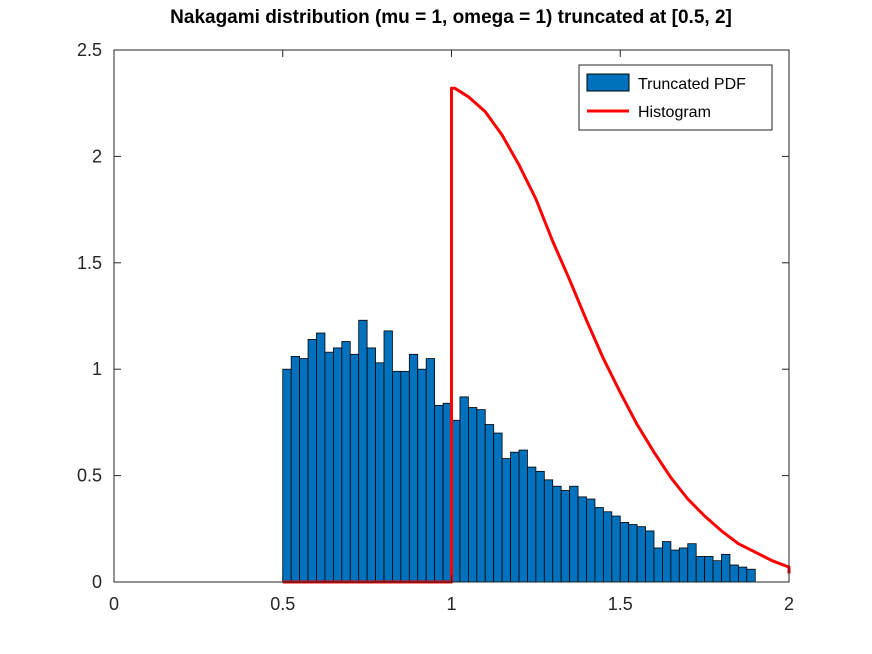  I want to click on legend-label-truncated-pdf: Truncated PDF, so click(692, 84).